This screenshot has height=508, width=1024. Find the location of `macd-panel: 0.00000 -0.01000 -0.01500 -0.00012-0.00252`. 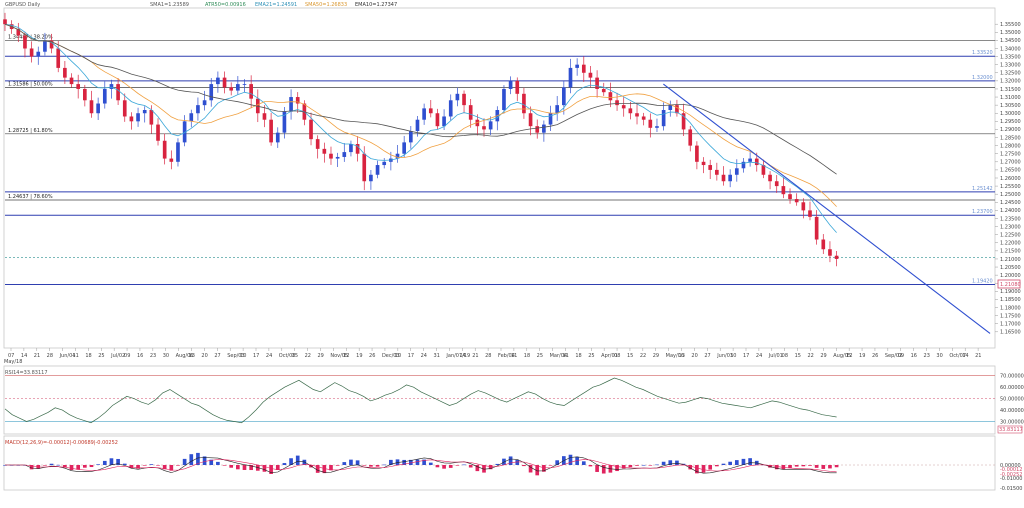

macd-panel: 0.00000 -0.01000 -0.01500 -0.00012-0.00252 is located at coordinates (512, 472).